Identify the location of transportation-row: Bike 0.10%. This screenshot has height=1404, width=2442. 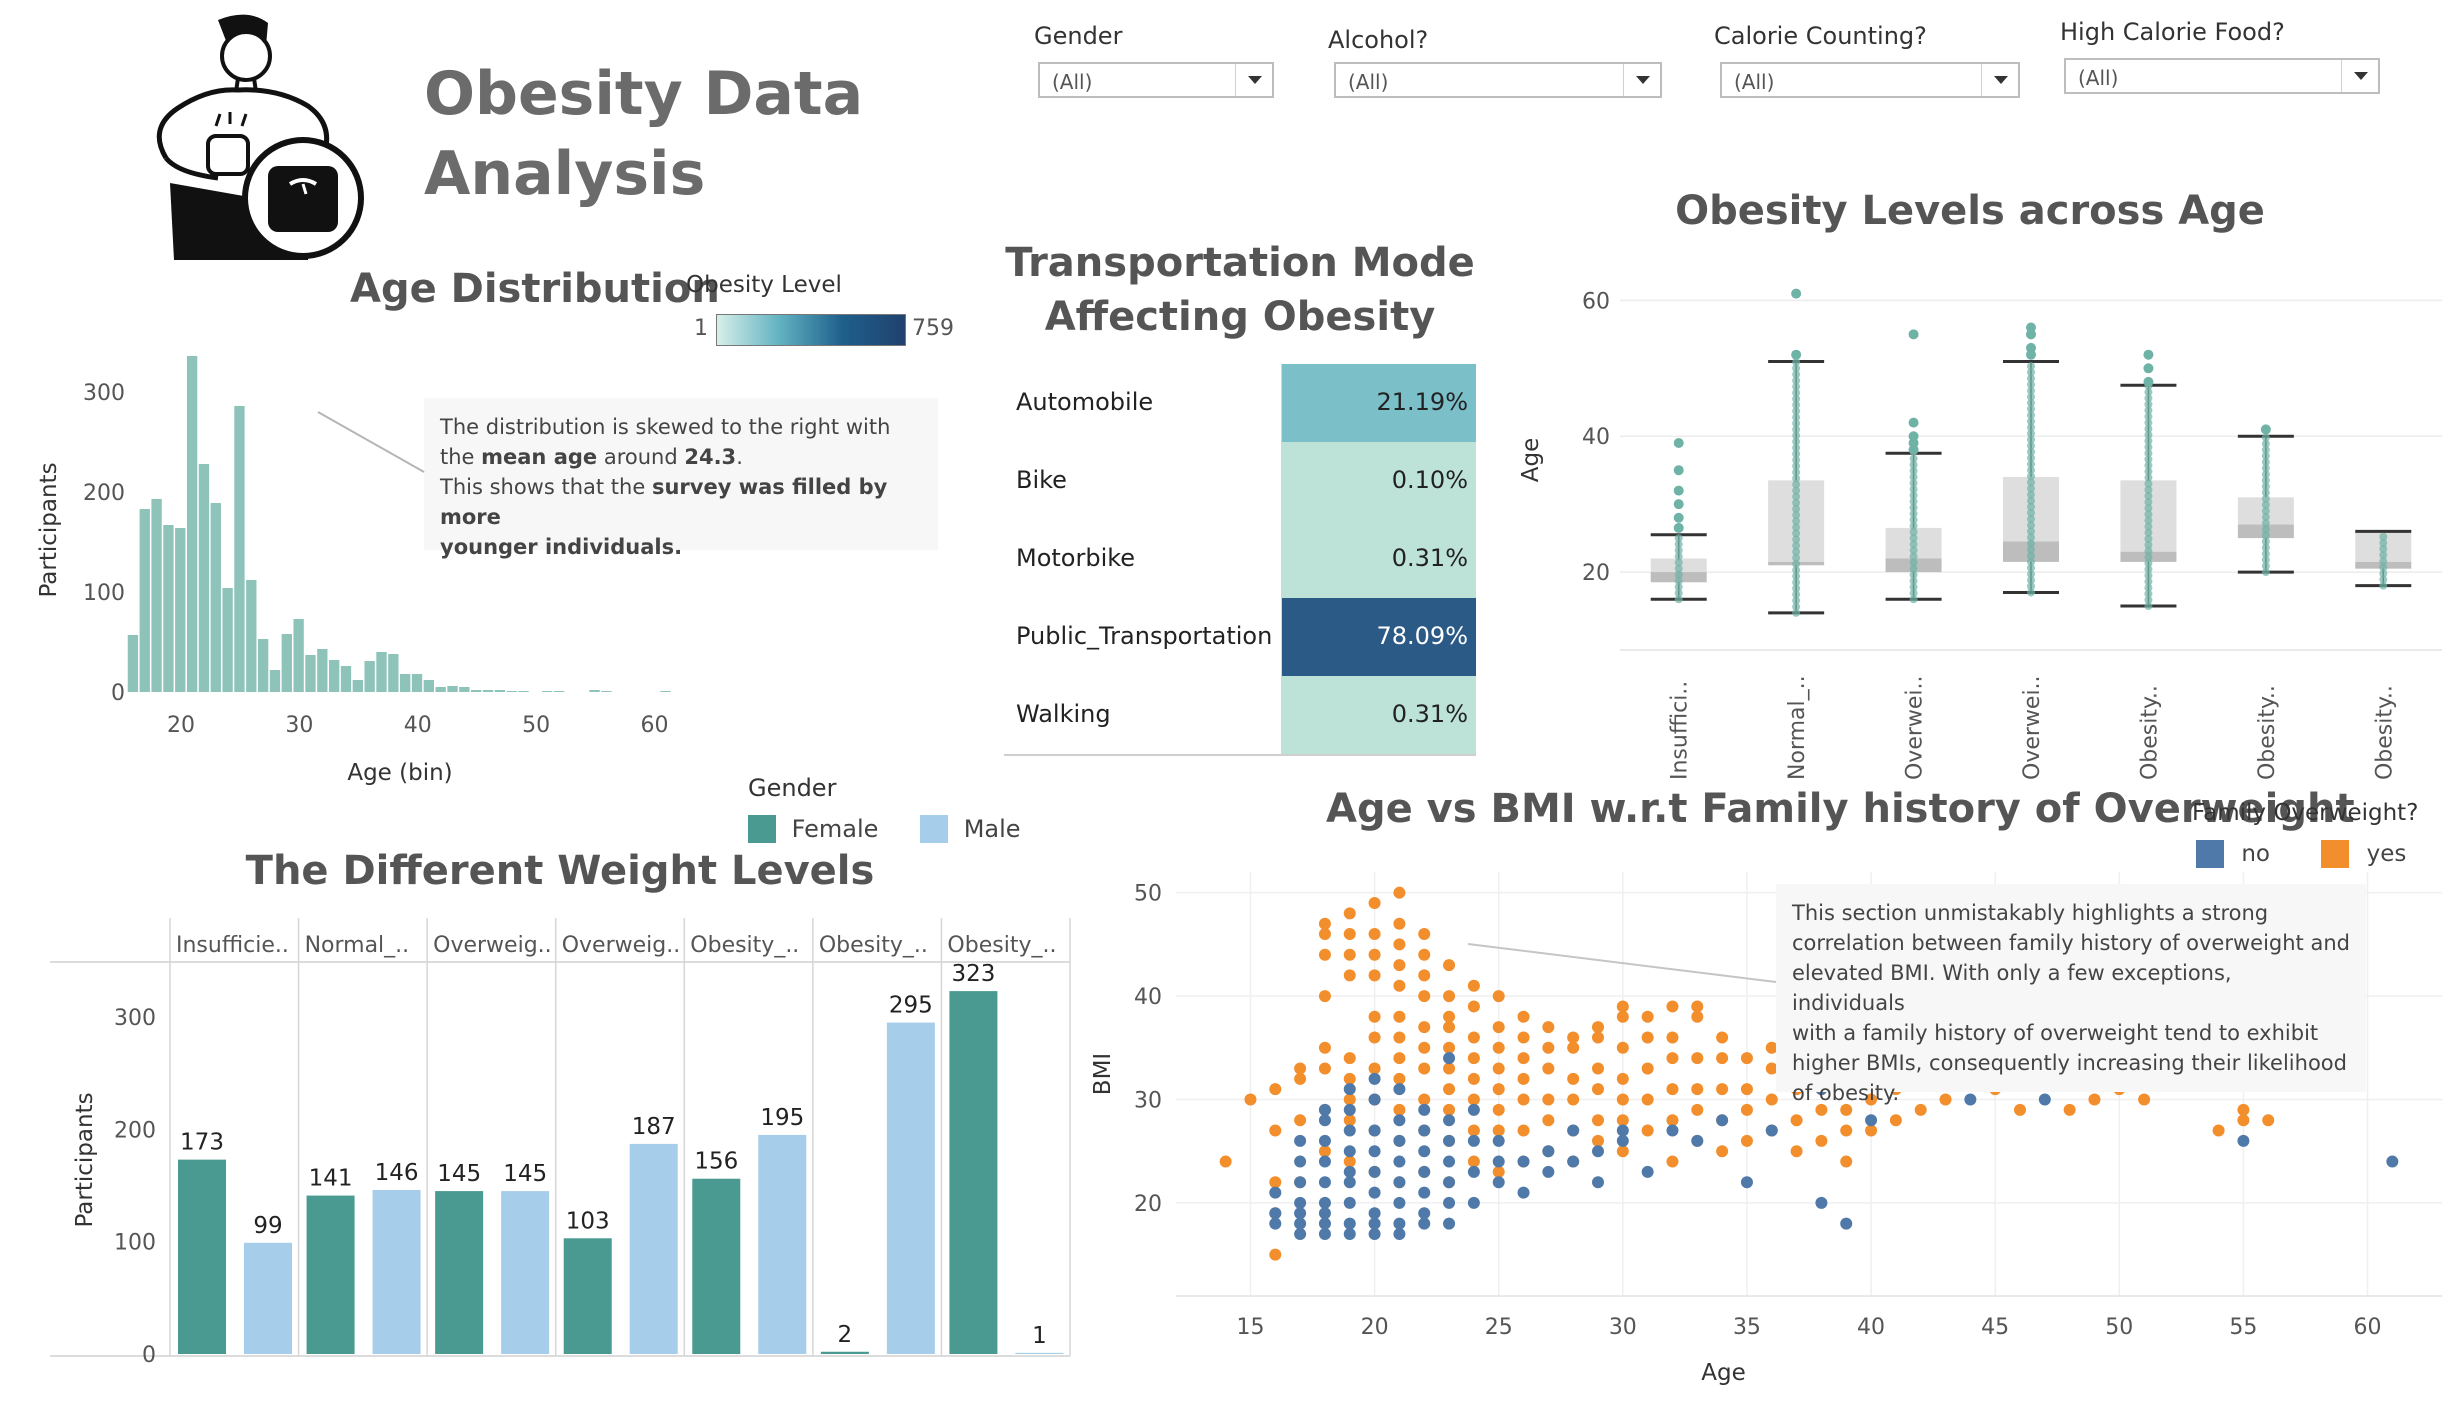
(1240, 481).